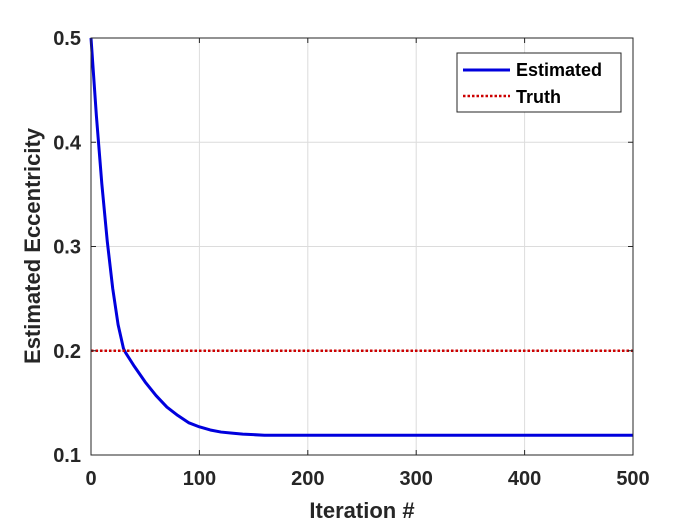 The width and height of the screenshot is (700, 525). What do you see at coordinates (361, 510) in the screenshot?
I see `x-axis-label: Iteration #` at bounding box center [361, 510].